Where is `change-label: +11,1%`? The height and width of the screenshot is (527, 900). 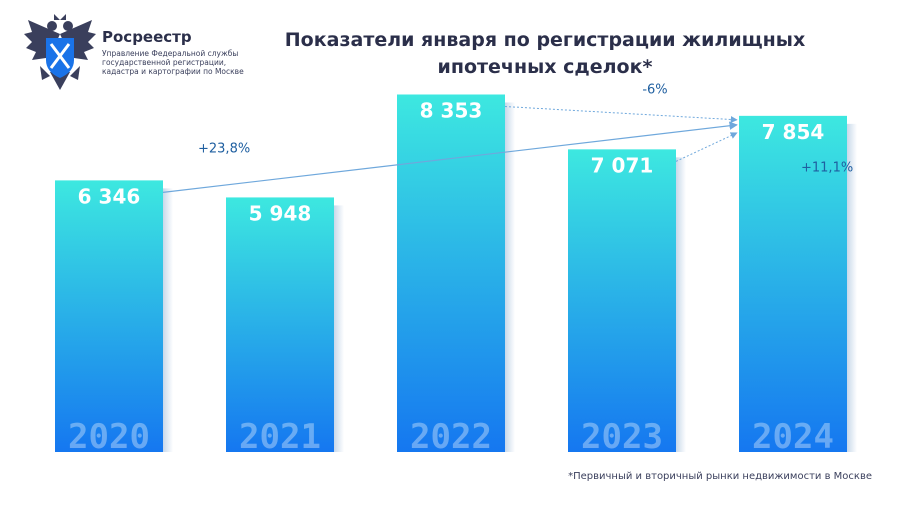 change-label: +11,1% is located at coordinates (827, 167).